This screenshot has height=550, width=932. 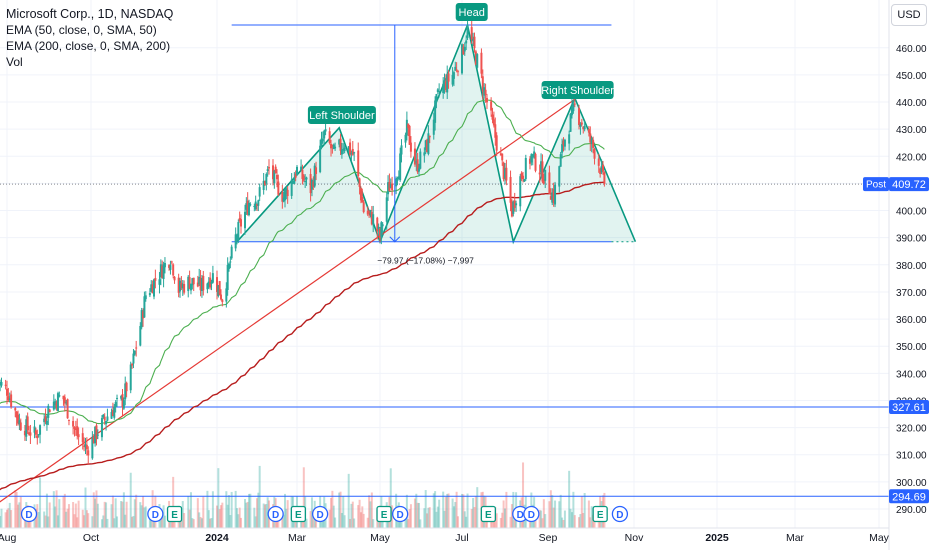 What do you see at coordinates (461, 538) in the screenshot?
I see `time-tick-label: Jul` at bounding box center [461, 538].